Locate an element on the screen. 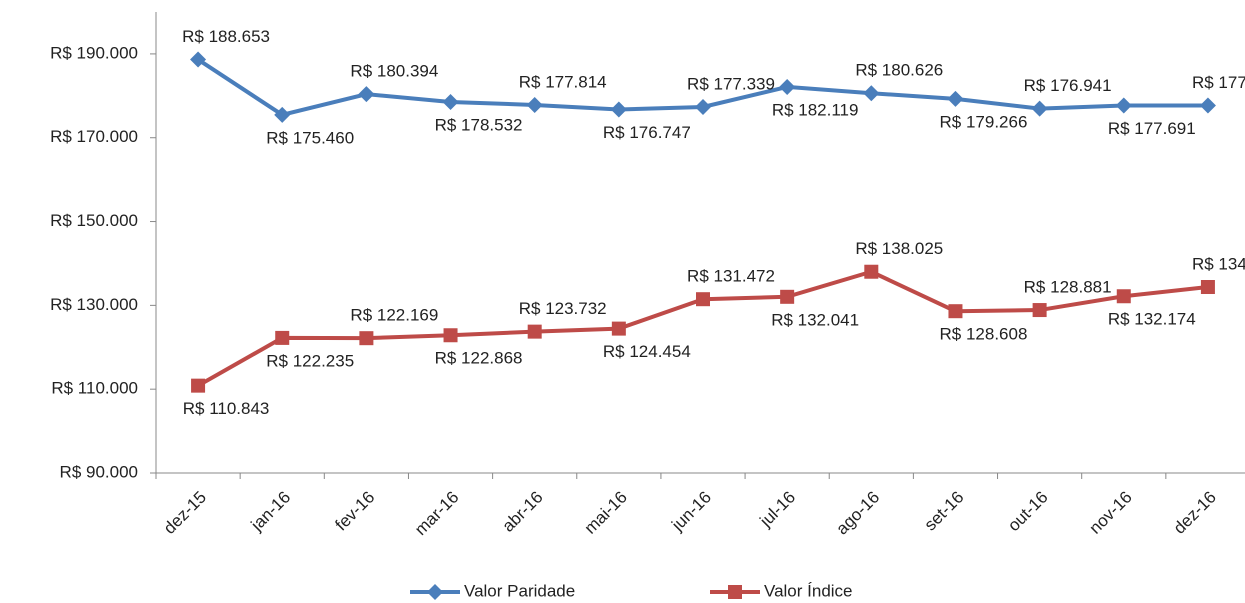  value-label: R$ 134.381 is located at coordinates (1218, 263).